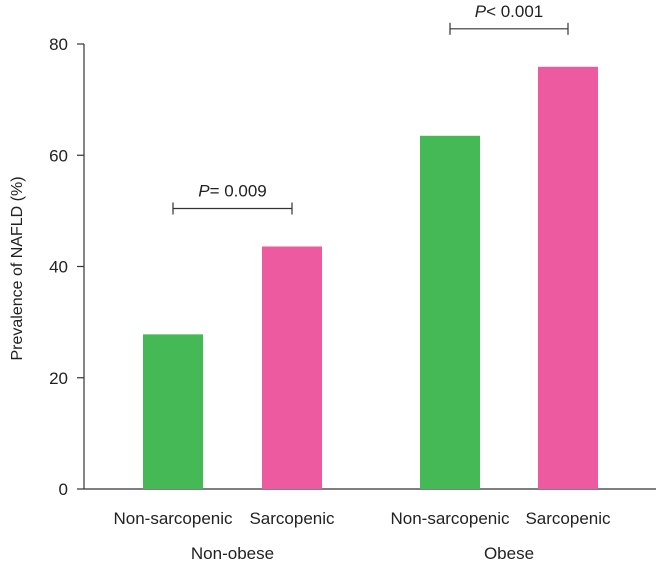  Describe the element at coordinates (568, 278) in the screenshot. I see `bar-obese-sarcopenic` at that location.